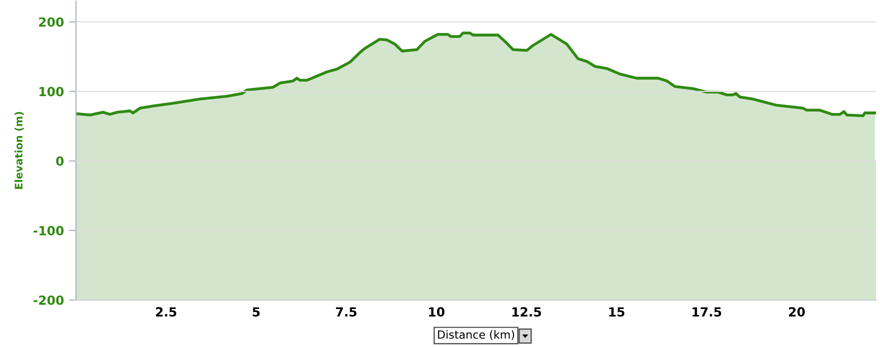 The image size is (880, 347). What do you see at coordinates (526, 312) in the screenshot?
I see `x-tick-label: 12.5` at bounding box center [526, 312].